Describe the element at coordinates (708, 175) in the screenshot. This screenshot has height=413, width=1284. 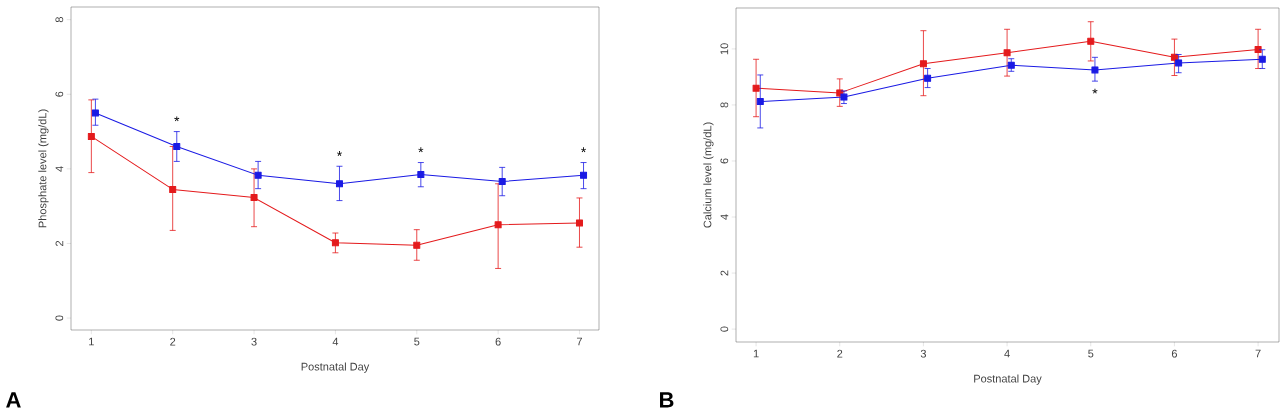
I see `y-axis-title: Calcium level (mg/dL)` at that location.